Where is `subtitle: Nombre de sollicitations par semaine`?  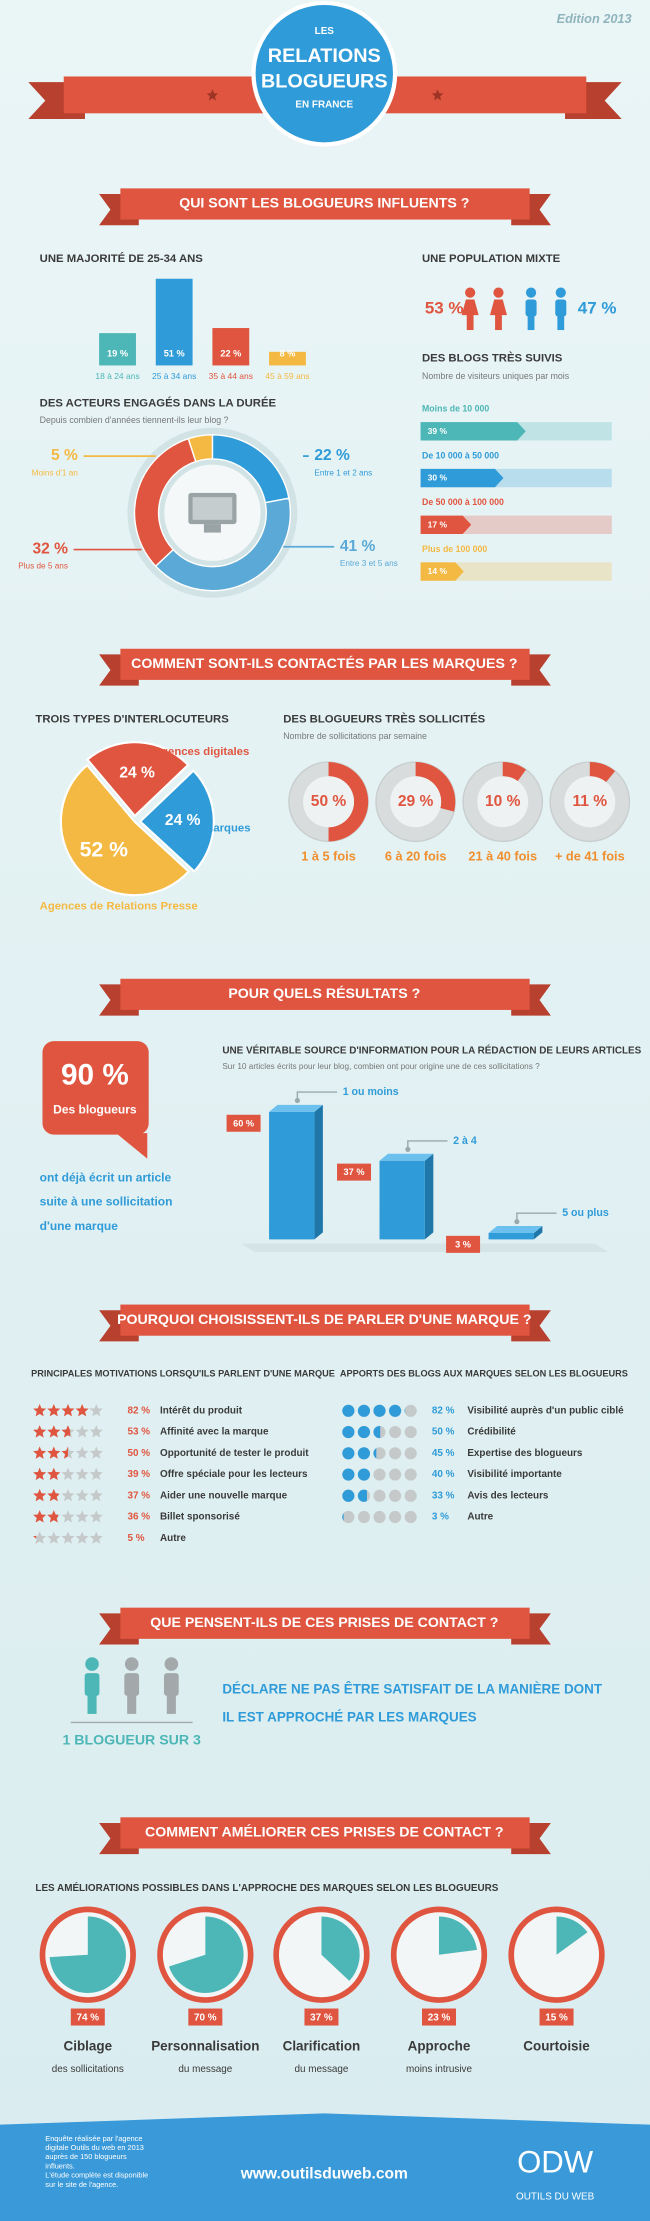
subtitle: Nombre de sollicitations par semaine is located at coordinates (355, 736).